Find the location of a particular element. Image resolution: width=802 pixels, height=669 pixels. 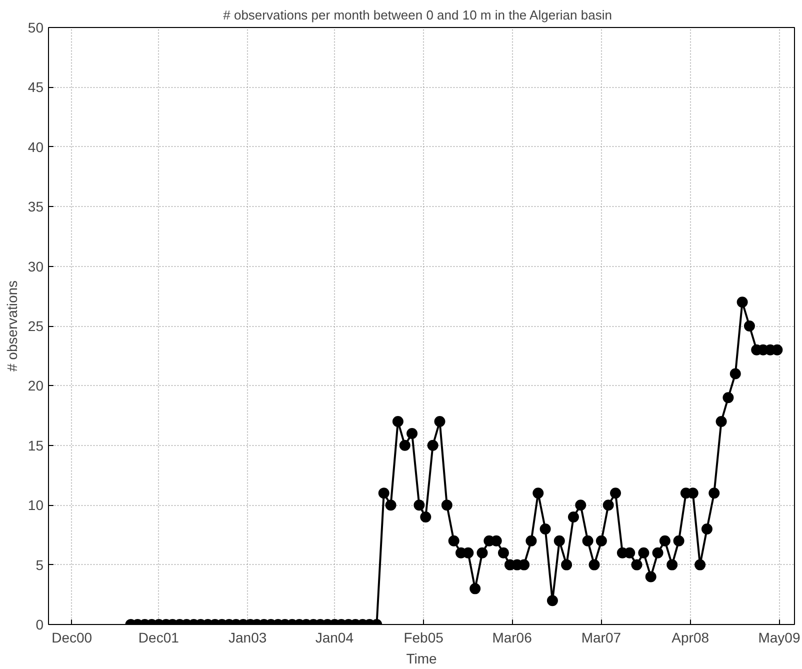

y-axis-title: # observations is located at coordinates (12, 326).